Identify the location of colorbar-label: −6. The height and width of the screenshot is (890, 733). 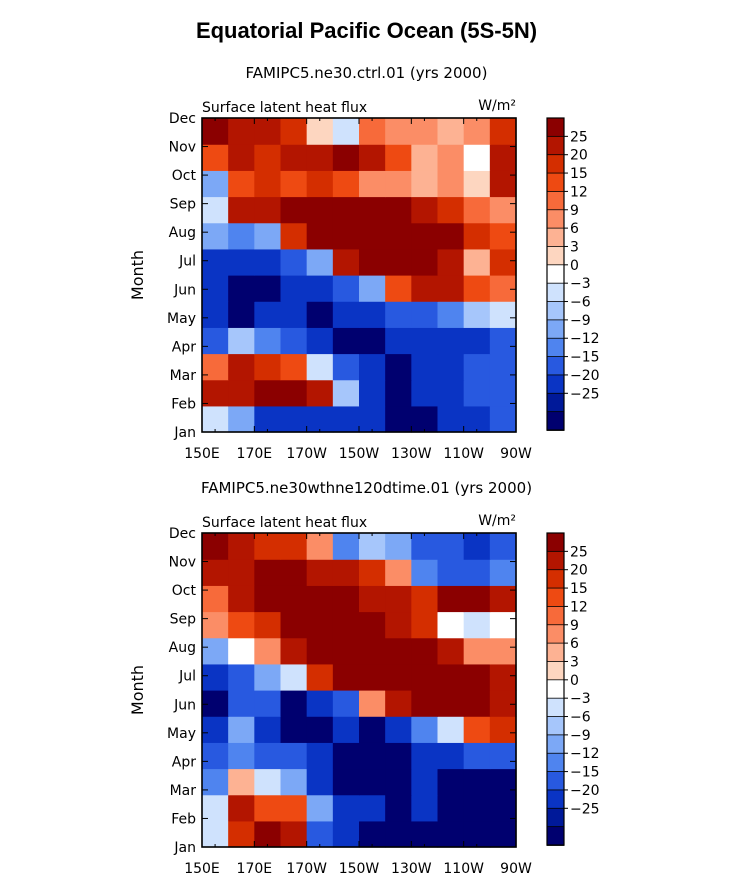
(580, 718).